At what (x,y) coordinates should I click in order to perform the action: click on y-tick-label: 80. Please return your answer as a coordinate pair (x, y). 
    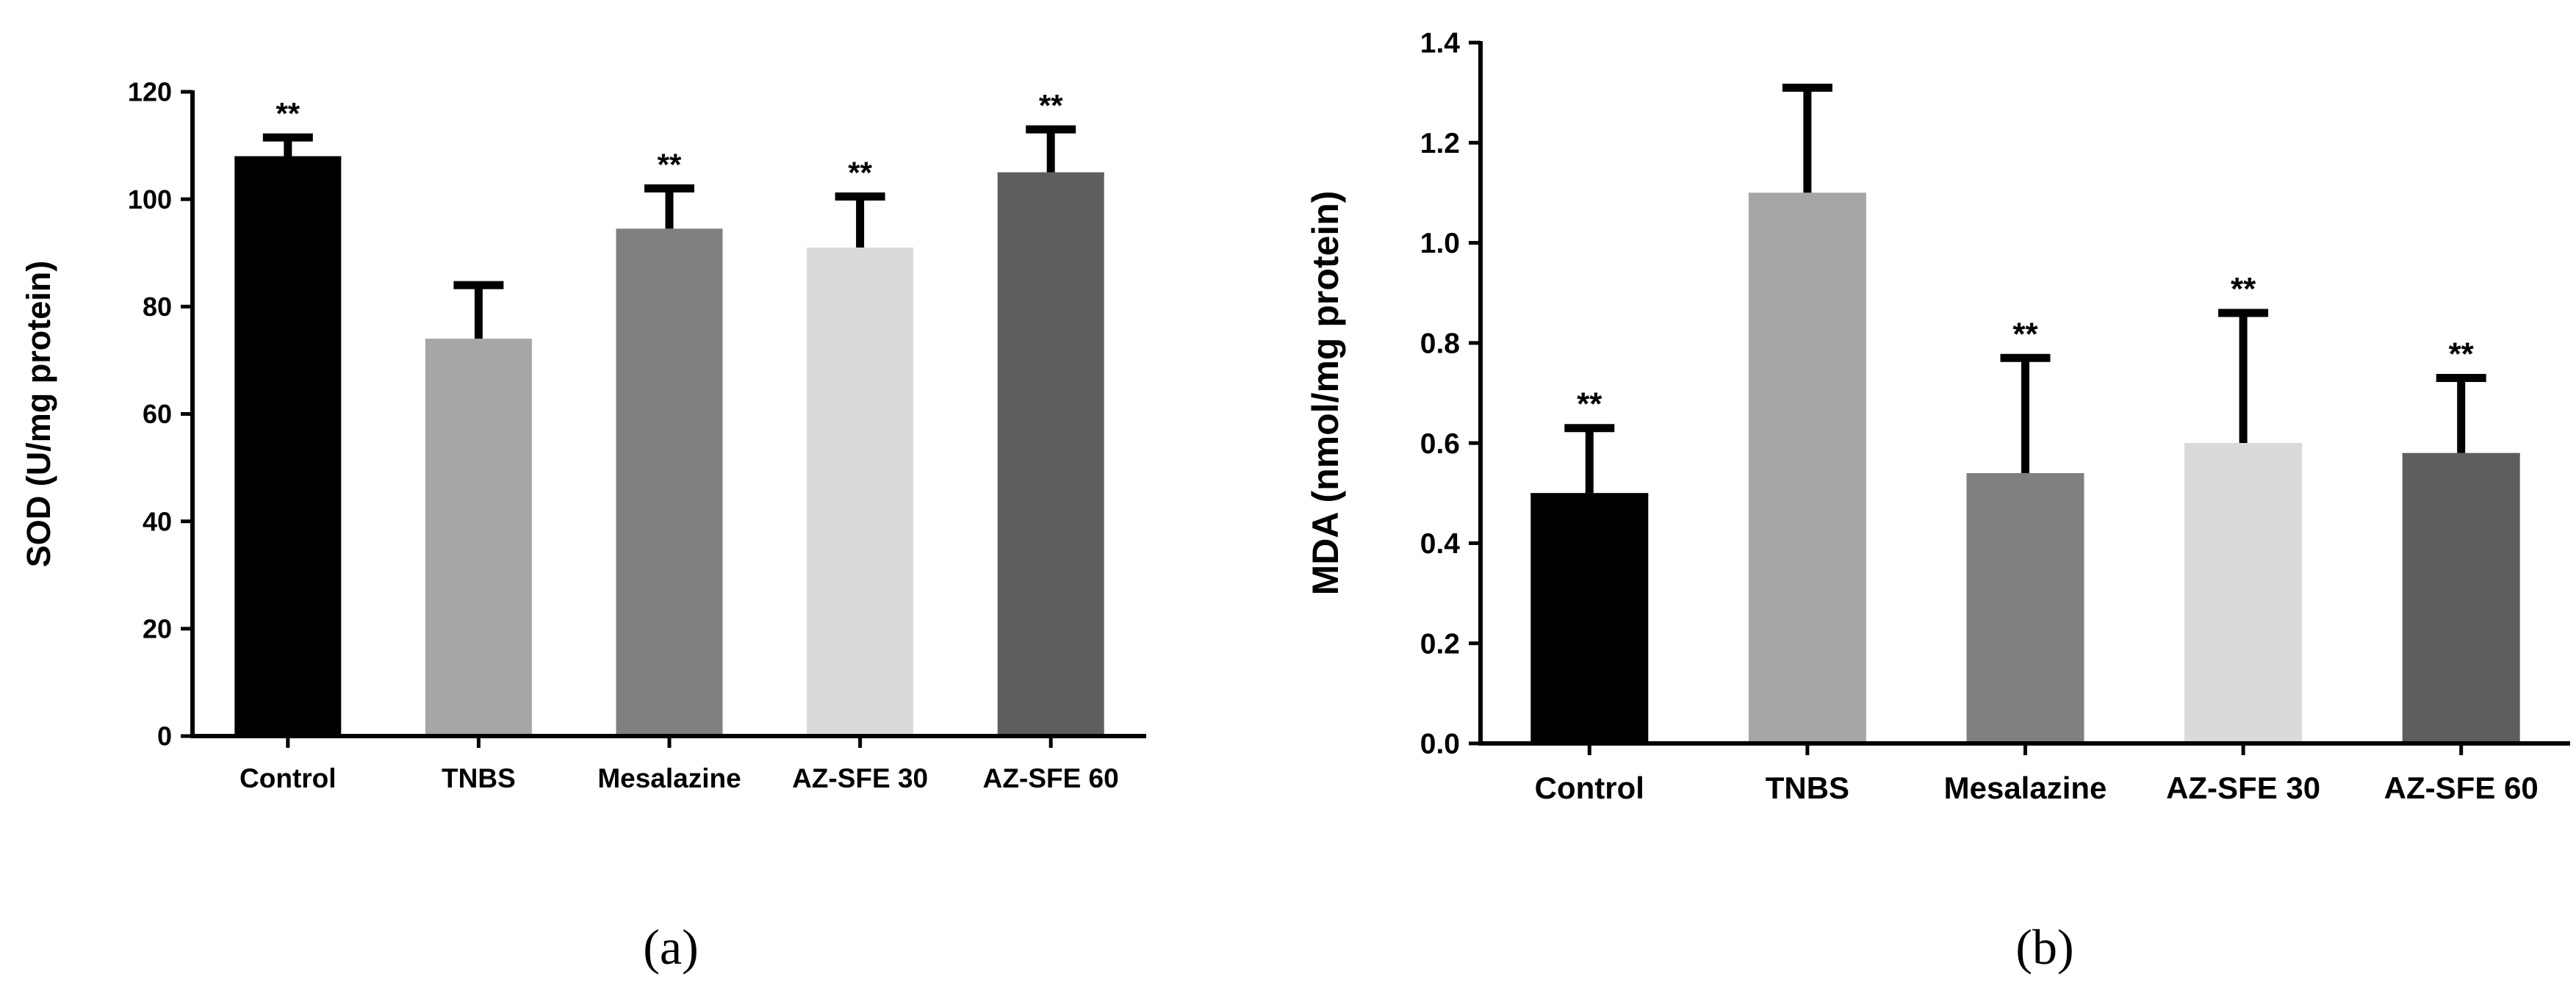
    Looking at the image, I should click on (157, 307).